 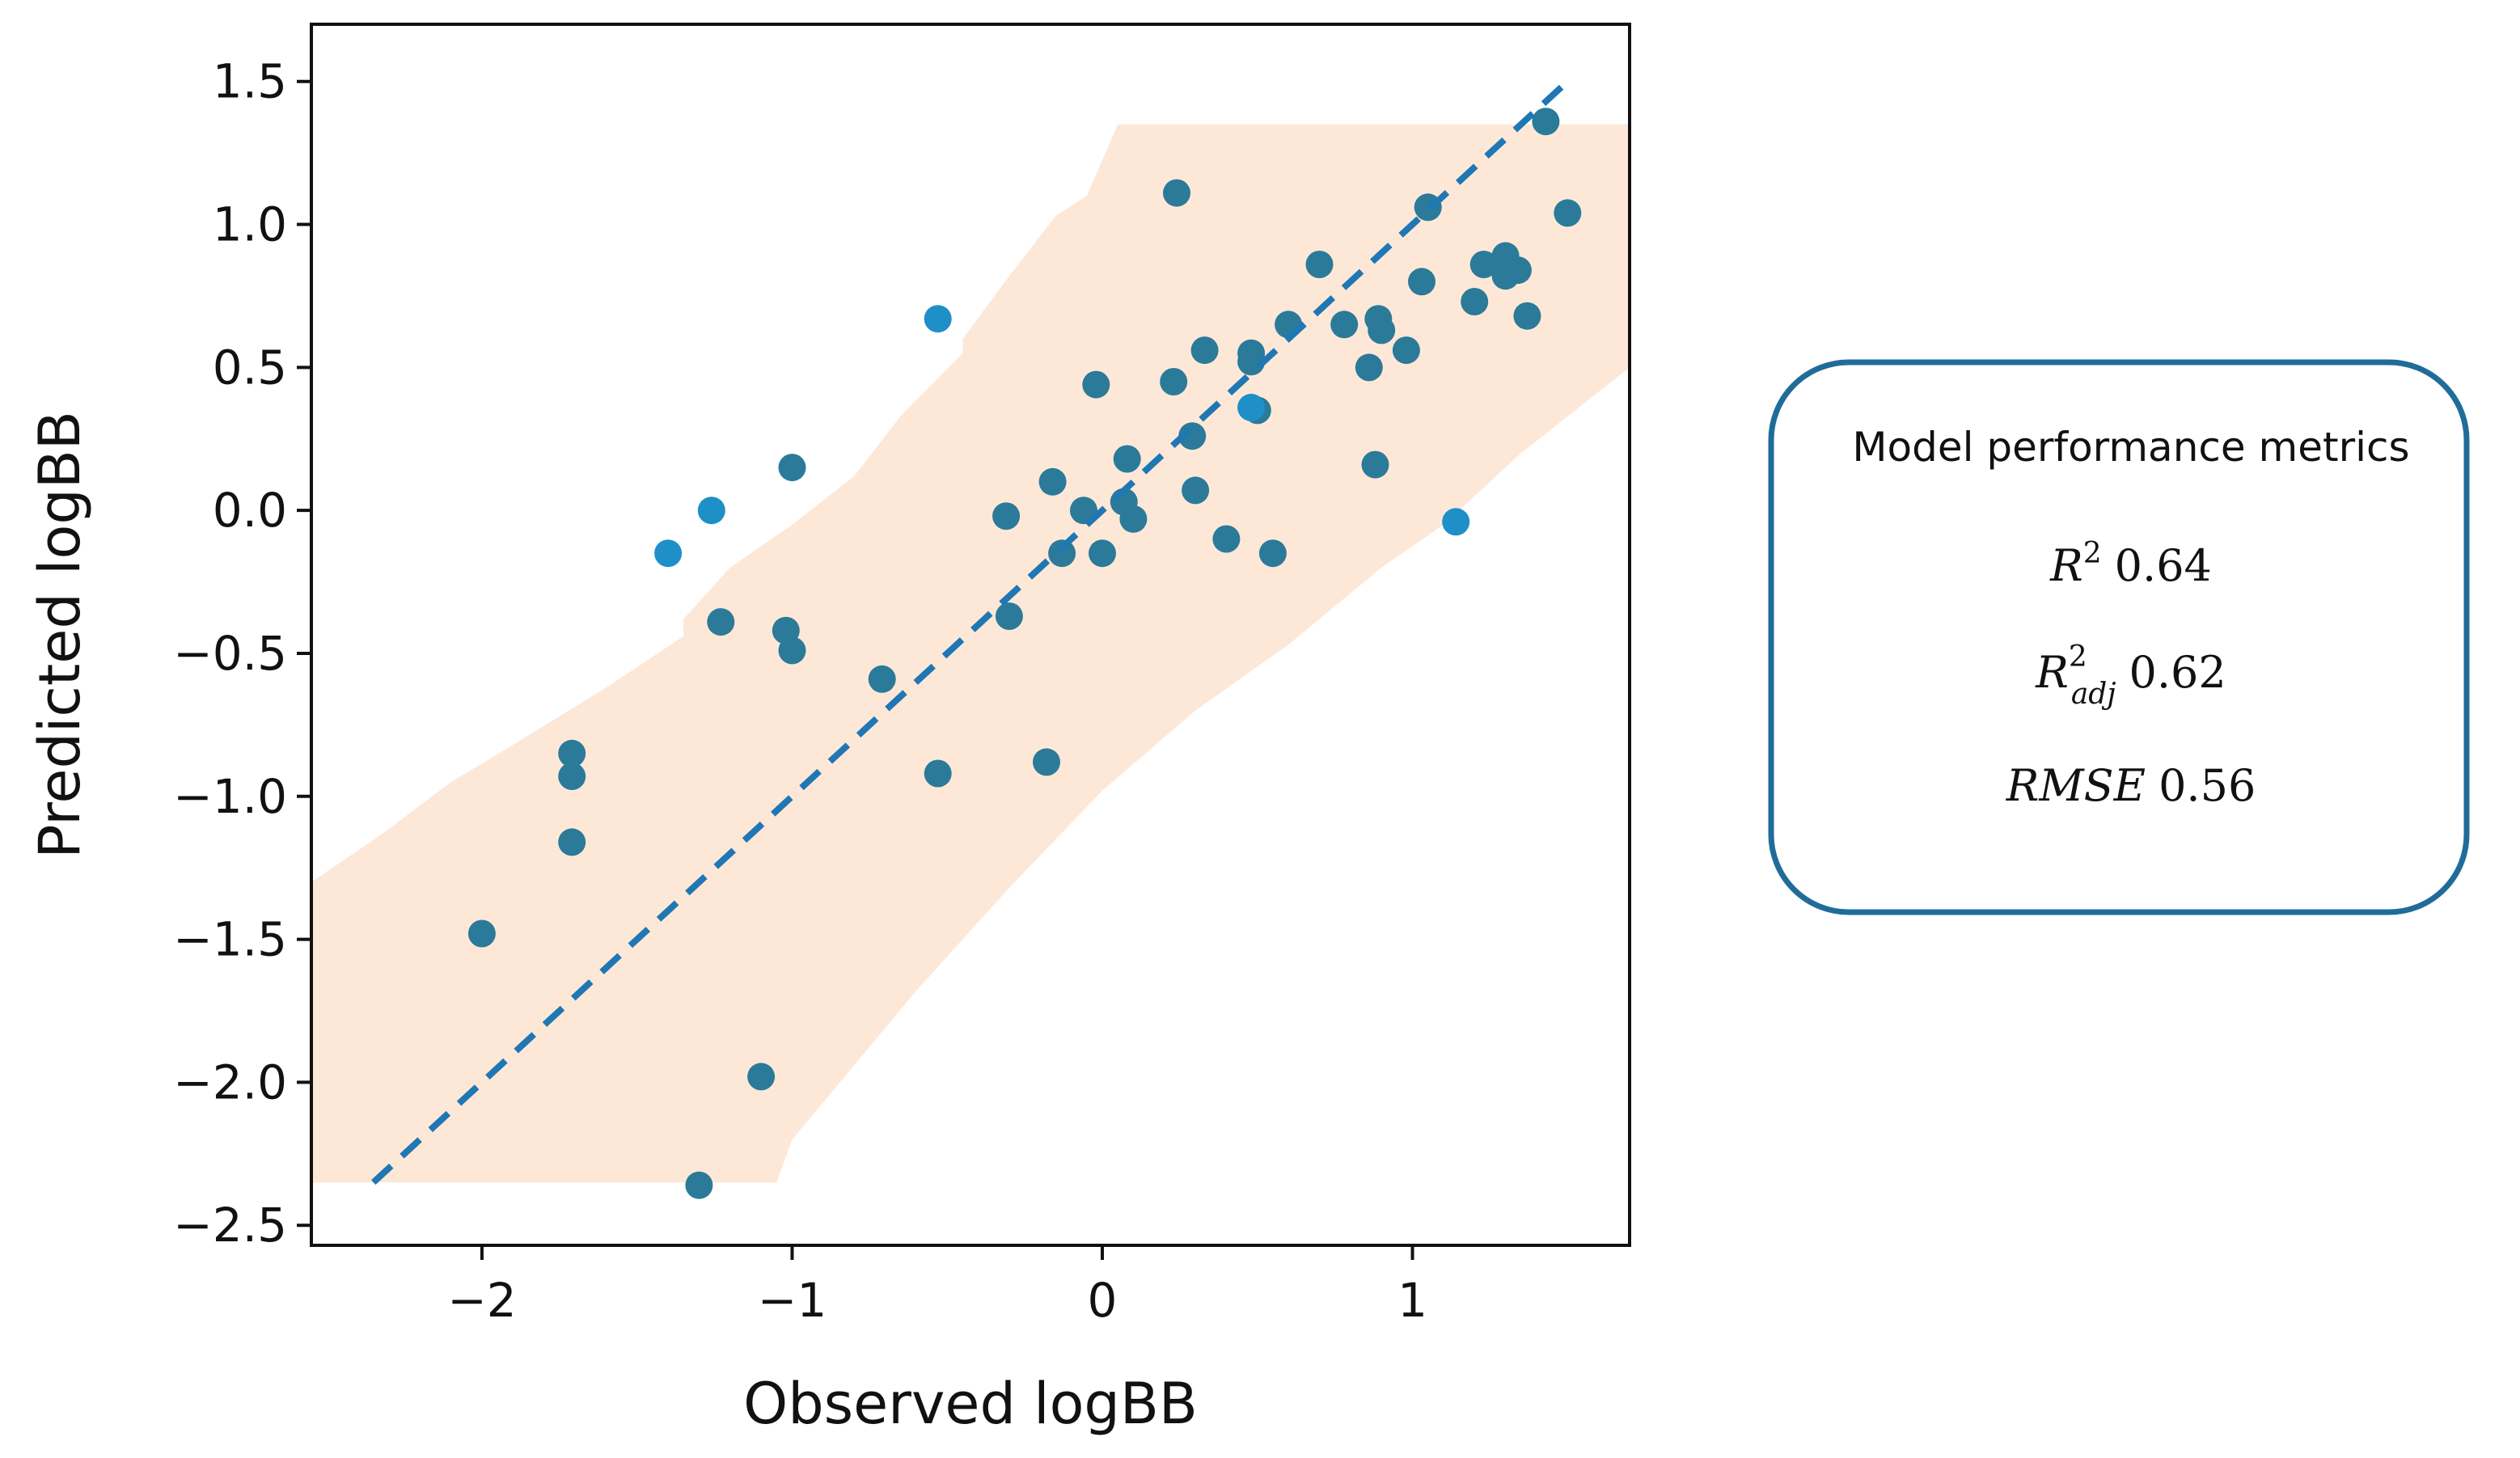 What do you see at coordinates (230, 939) in the screenshot?
I see `y-tick-label: −1.5` at bounding box center [230, 939].